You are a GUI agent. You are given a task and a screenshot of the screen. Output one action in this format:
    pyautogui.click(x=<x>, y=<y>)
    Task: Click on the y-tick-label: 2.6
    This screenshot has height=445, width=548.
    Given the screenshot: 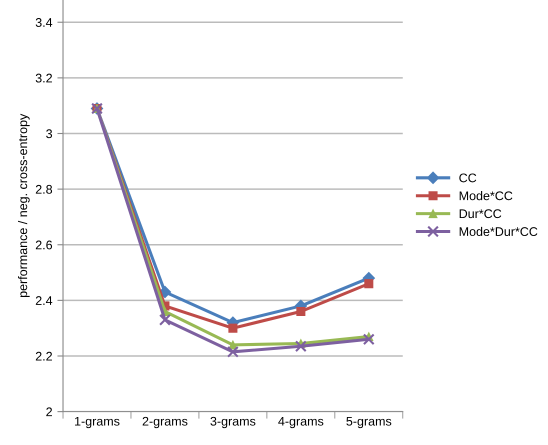 What is the action you would take?
    pyautogui.click(x=44, y=245)
    